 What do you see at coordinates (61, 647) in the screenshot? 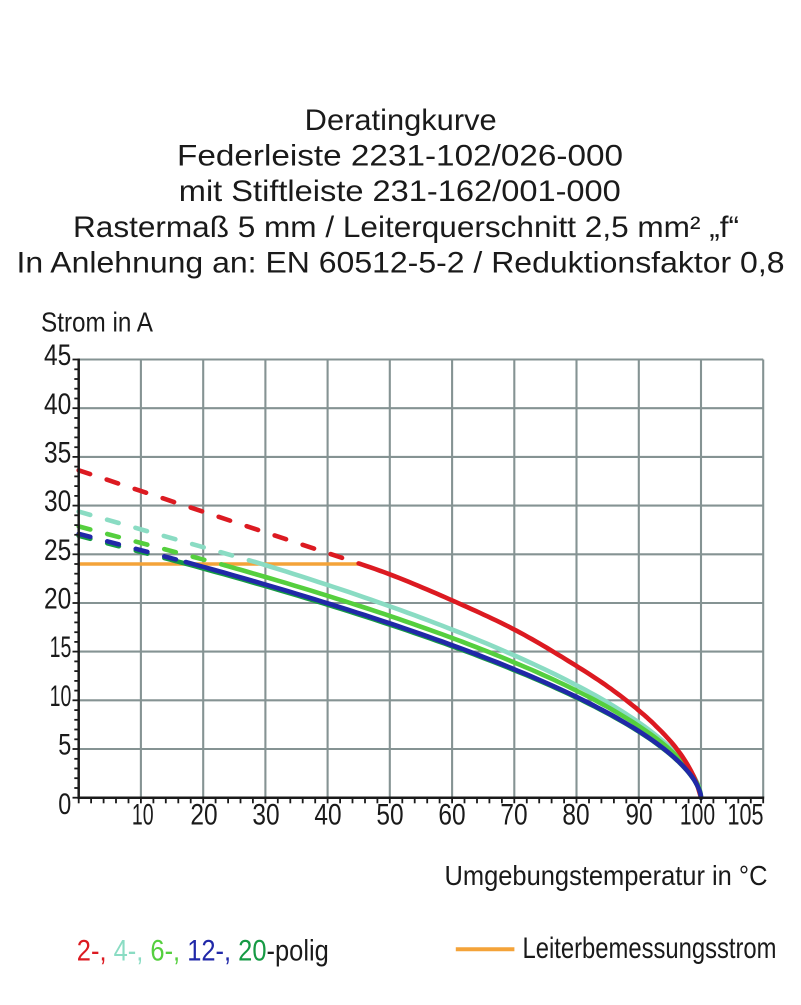
I see `svg-text: 15` at bounding box center [61, 647].